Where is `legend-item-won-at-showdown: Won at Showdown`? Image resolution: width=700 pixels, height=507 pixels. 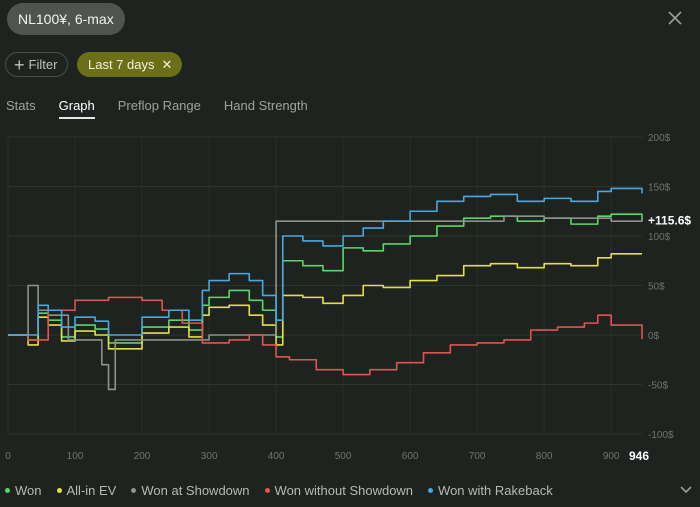 legend-item-won-at-showdown: Won at Showdown is located at coordinates (190, 490).